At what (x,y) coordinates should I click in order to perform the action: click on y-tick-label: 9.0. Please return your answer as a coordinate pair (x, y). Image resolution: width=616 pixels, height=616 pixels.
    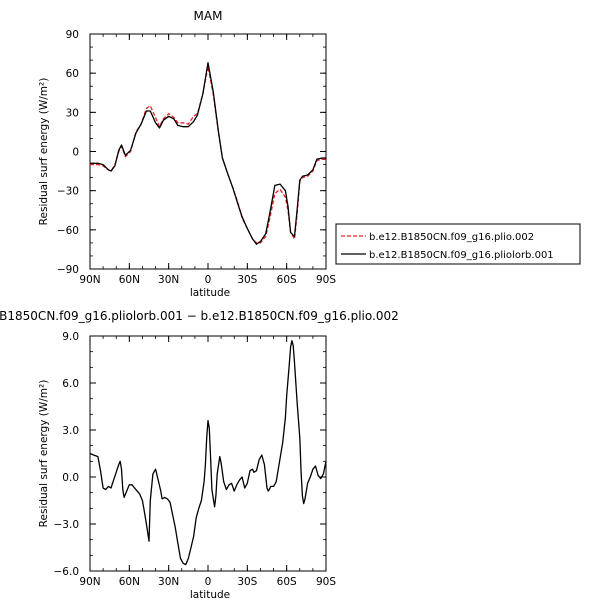
    Looking at the image, I should click on (70, 337).